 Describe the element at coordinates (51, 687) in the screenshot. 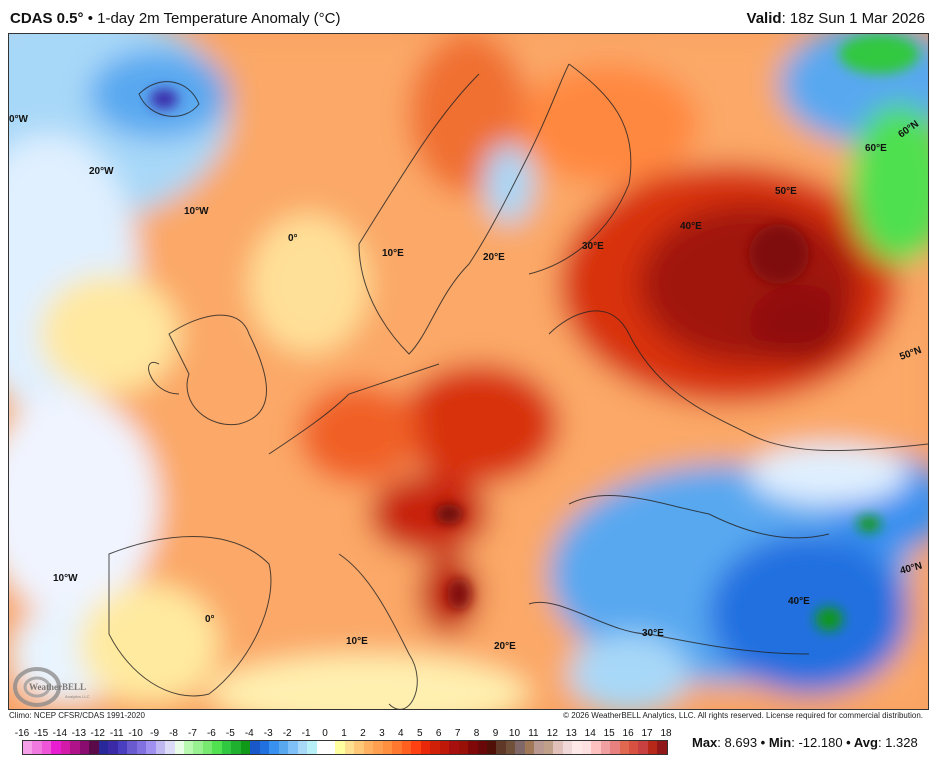

I see `weatherbell-logo: WeatherBELL Analytics LLC` at that location.